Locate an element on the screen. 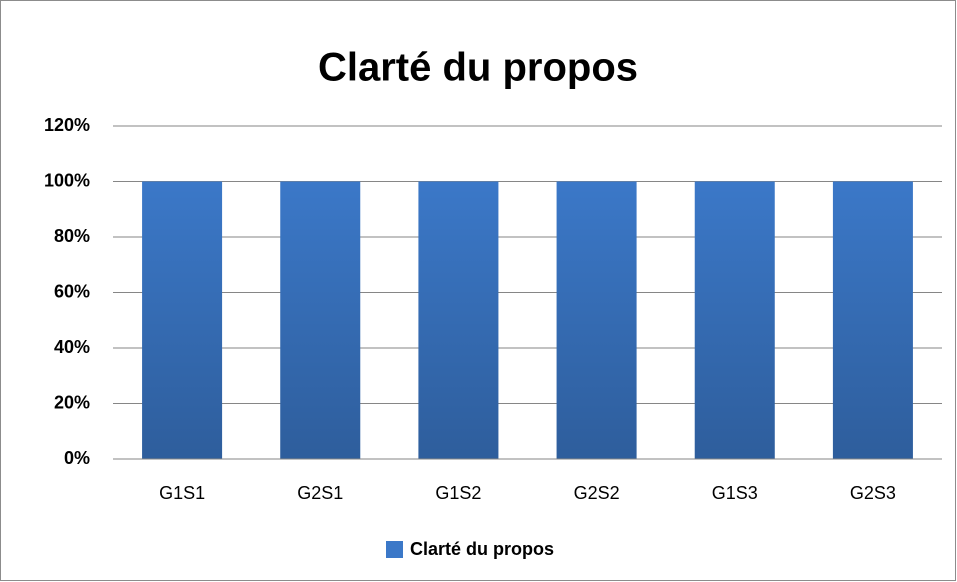 The height and width of the screenshot is (582, 957). legend-swatch is located at coordinates (394, 549).